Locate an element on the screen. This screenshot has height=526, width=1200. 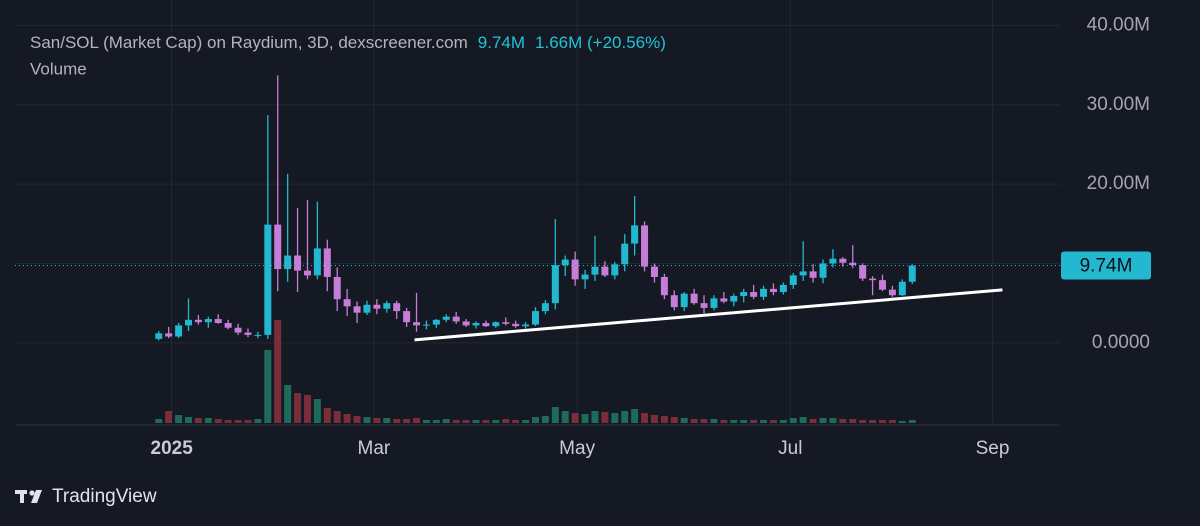
last-price-label: 9.74M is located at coordinates (1106, 266).